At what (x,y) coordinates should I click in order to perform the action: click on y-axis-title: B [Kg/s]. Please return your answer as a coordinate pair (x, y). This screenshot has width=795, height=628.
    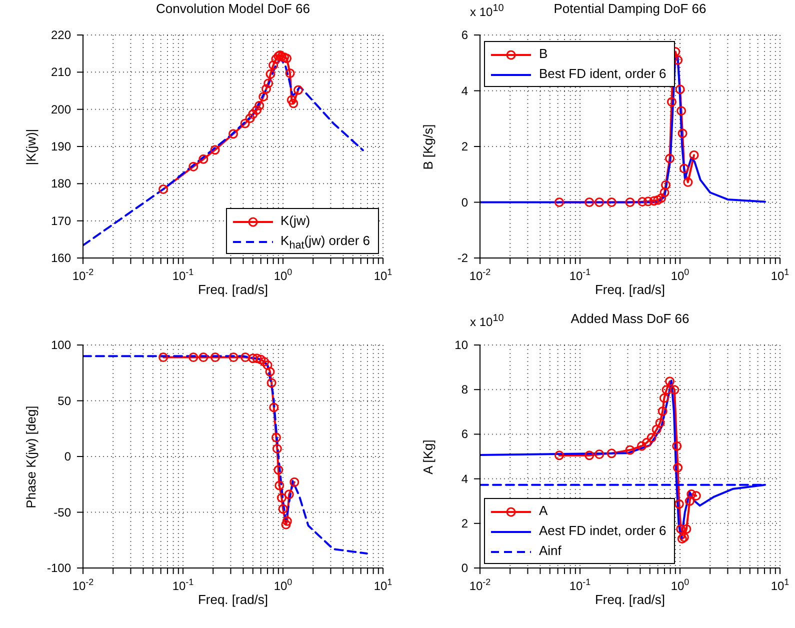
    Looking at the image, I should click on (427, 147).